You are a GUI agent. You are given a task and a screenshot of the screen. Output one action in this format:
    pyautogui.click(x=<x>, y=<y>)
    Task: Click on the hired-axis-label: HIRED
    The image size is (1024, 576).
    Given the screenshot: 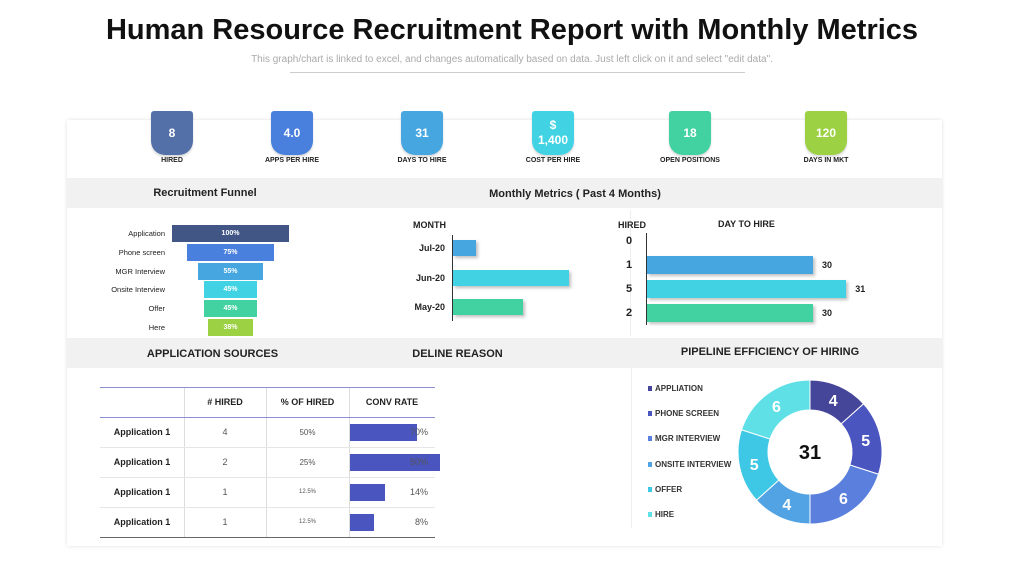 What is the action you would take?
    pyautogui.click(x=632, y=225)
    